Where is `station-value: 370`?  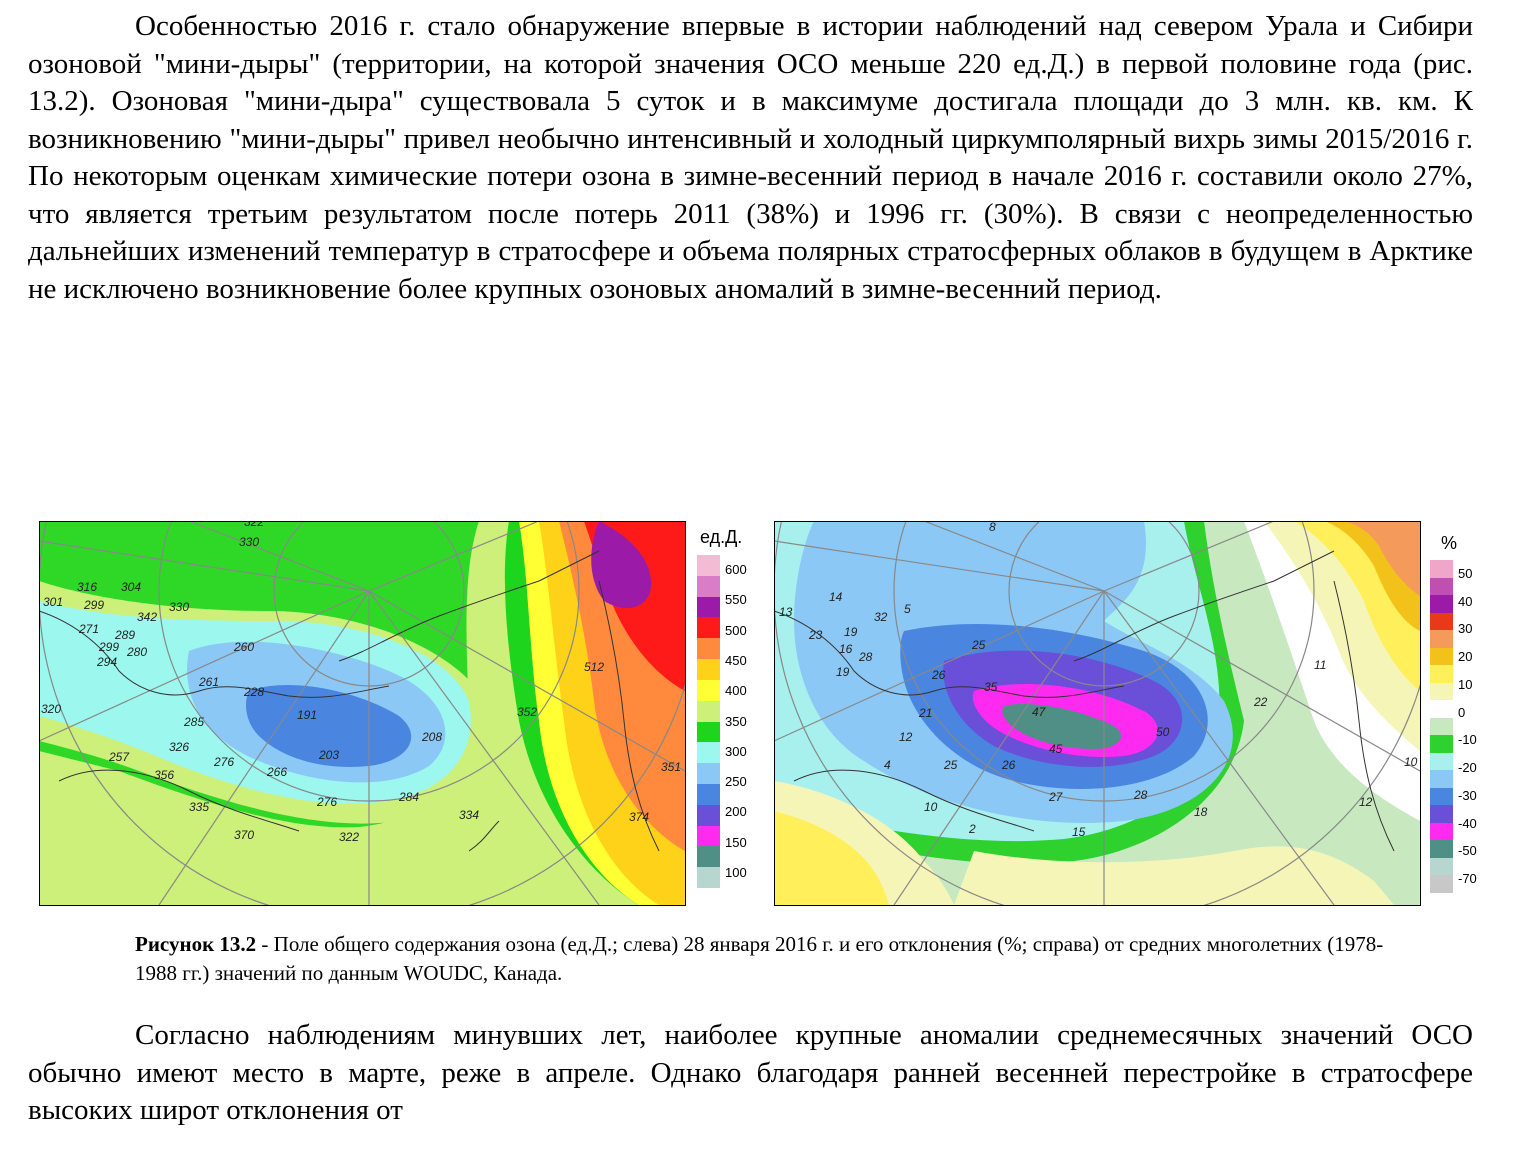
station-value: 370 is located at coordinates (244, 835).